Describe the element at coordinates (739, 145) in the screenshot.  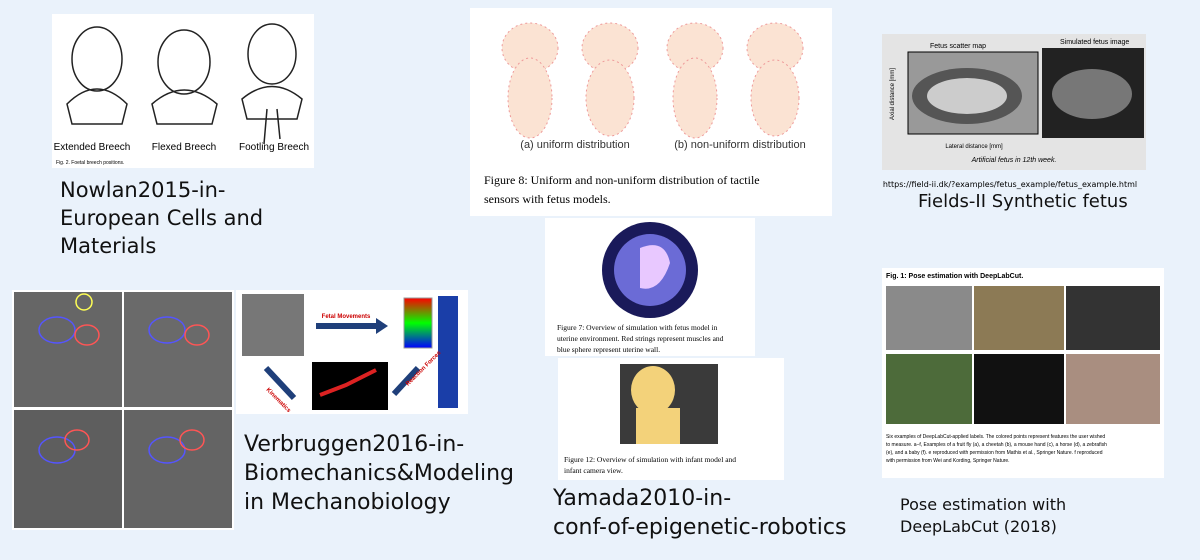
I see `label: (b) non-uniform distribution` at that location.